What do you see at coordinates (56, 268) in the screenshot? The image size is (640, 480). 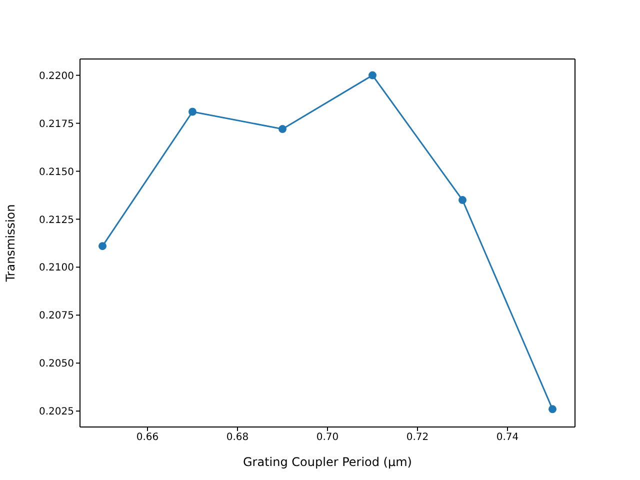 I see `y-tick-label: 0.2100` at bounding box center [56, 268].